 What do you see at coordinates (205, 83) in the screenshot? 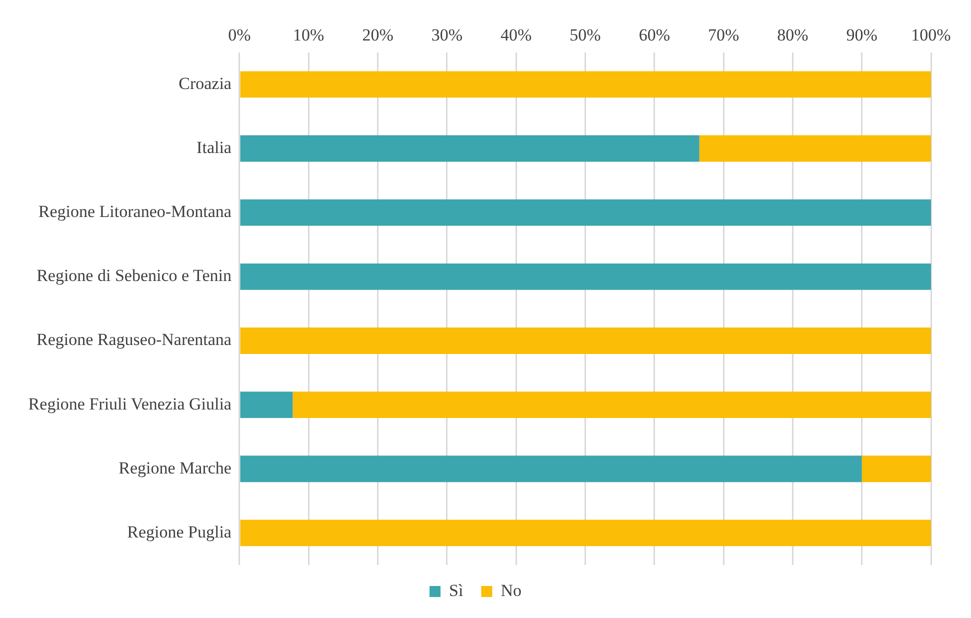
I see `y-tick-label: Croazia` at bounding box center [205, 83].